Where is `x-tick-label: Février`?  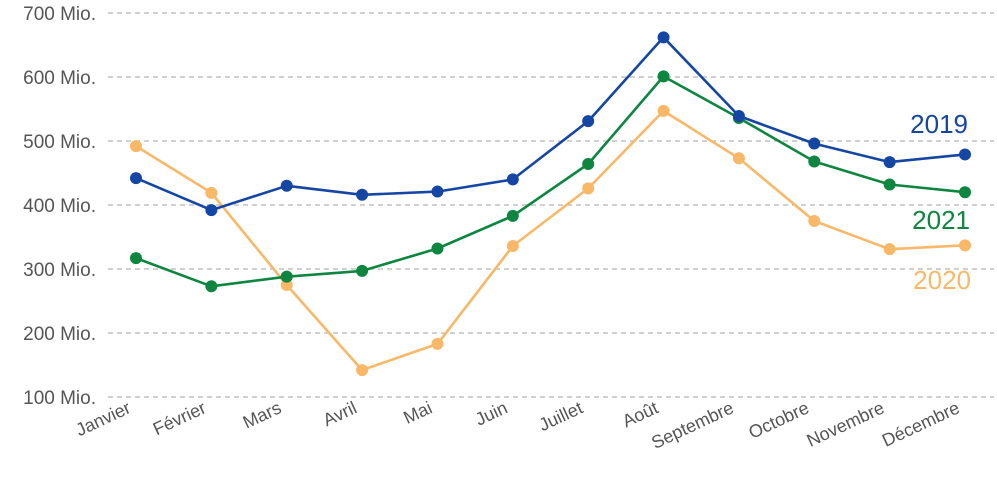 x-tick-label: Février is located at coordinates (179, 418).